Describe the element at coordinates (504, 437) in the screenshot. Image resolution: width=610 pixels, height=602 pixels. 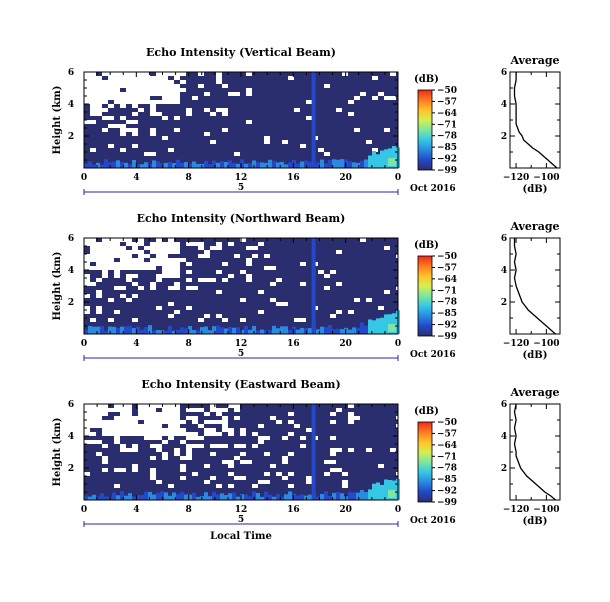
I see `average-y-tick-label: 4` at that location.